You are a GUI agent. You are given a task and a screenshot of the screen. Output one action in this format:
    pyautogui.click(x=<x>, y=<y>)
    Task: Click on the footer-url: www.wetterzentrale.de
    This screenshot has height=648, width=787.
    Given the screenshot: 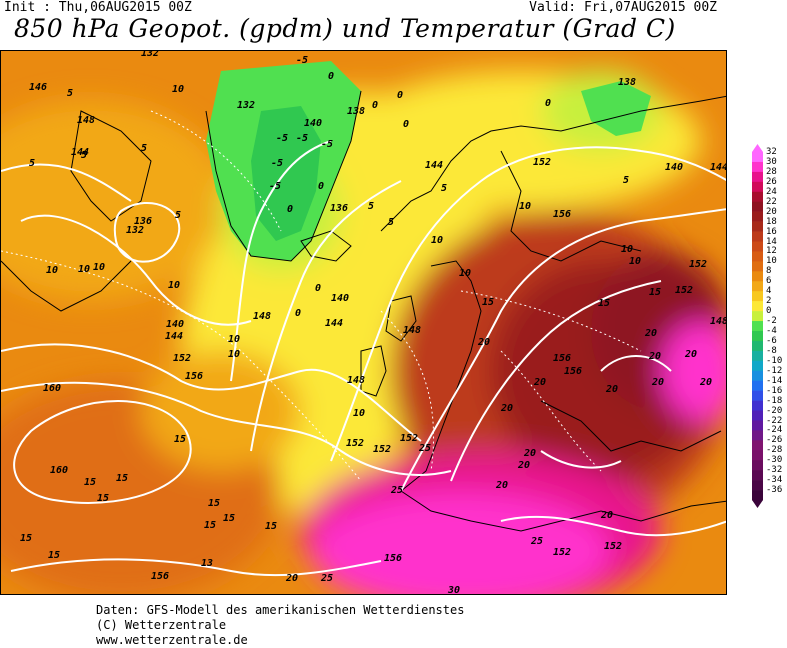 What is the action you would take?
    pyautogui.click(x=172, y=640)
    